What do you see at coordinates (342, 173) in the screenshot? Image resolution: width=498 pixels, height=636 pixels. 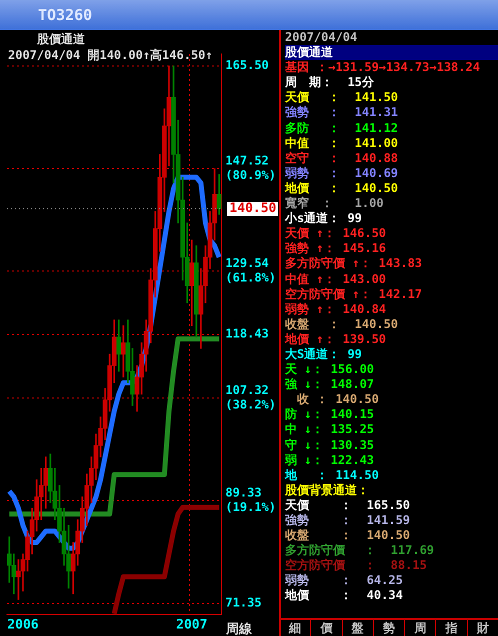 I see `text: 弱勢 ： 140.69` at bounding box center [342, 173].